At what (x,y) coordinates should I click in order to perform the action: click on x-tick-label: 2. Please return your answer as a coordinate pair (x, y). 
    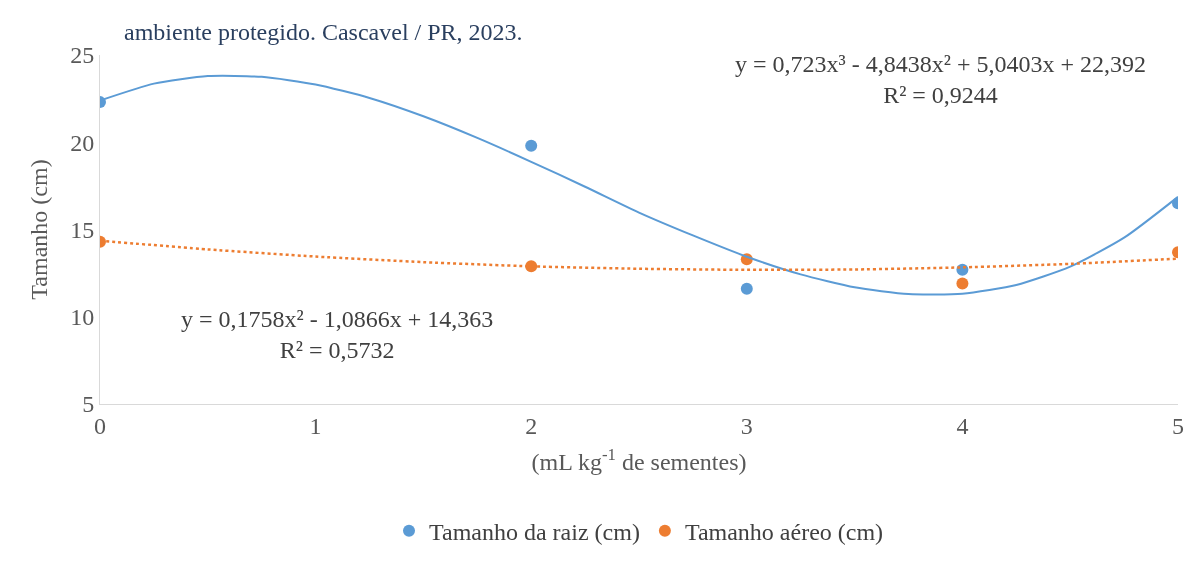
    Looking at the image, I should click on (531, 425).